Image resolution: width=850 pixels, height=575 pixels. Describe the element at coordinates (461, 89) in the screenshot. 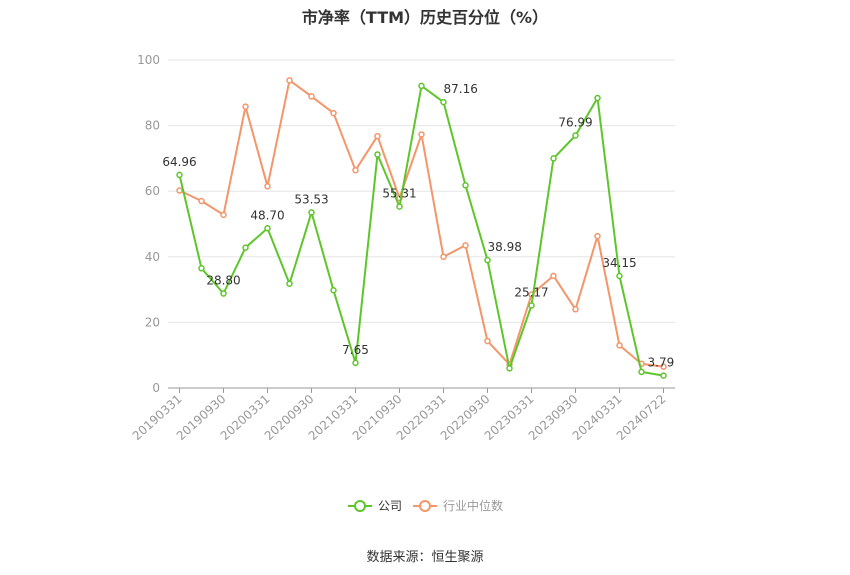

I see `data-label: 87.16` at that location.